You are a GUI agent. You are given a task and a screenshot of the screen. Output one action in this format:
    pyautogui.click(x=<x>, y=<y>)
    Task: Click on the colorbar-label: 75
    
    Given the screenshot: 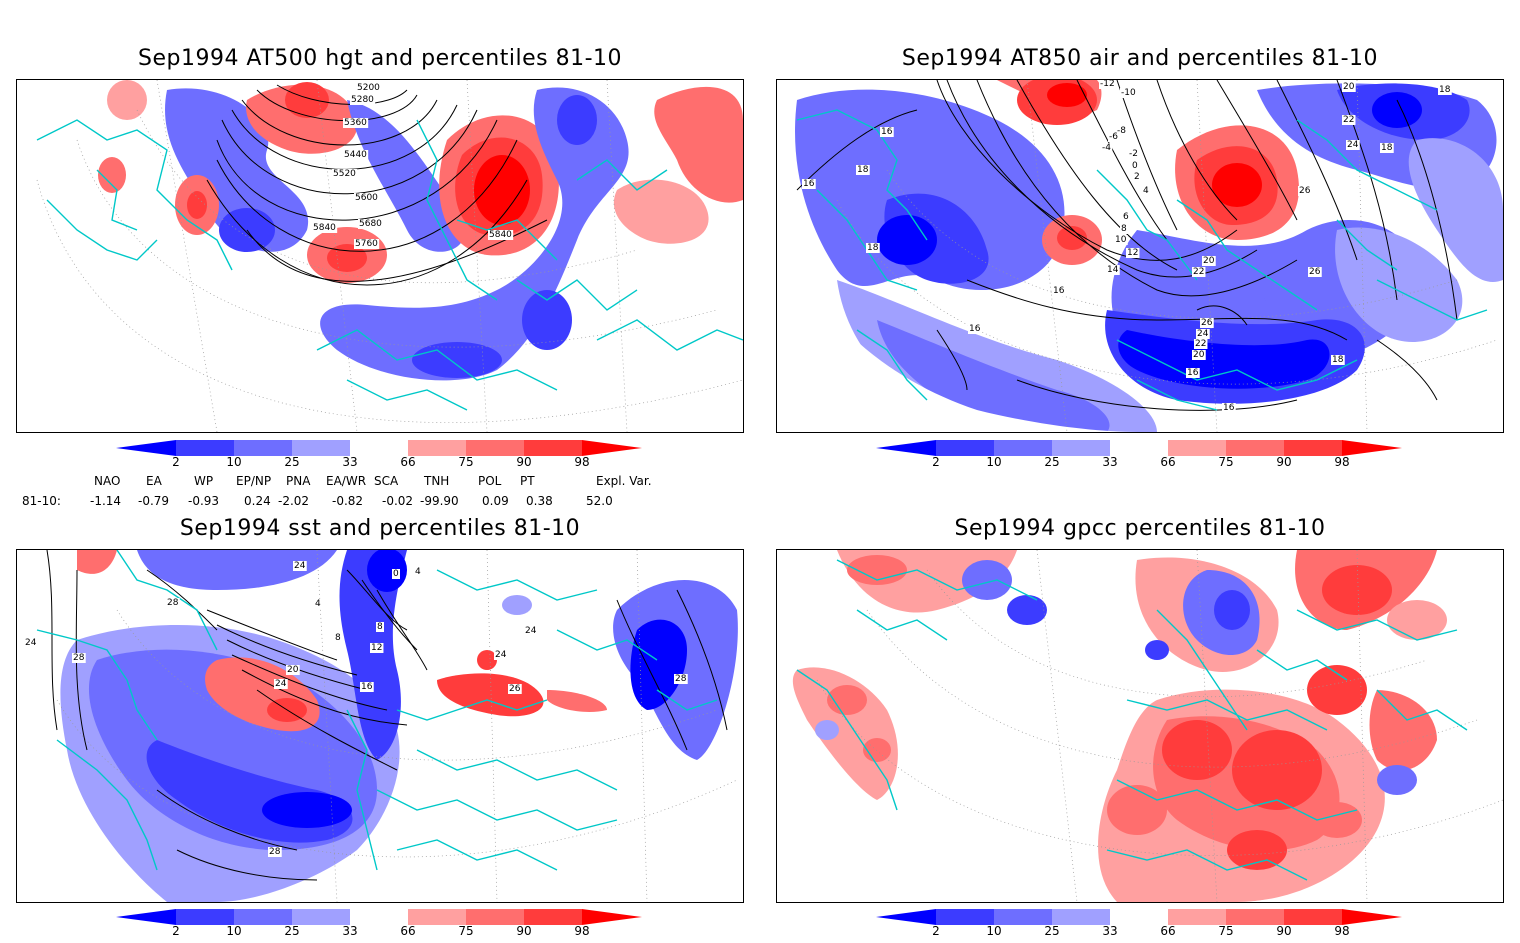 What is the action you would take?
    pyautogui.click(x=466, y=931)
    